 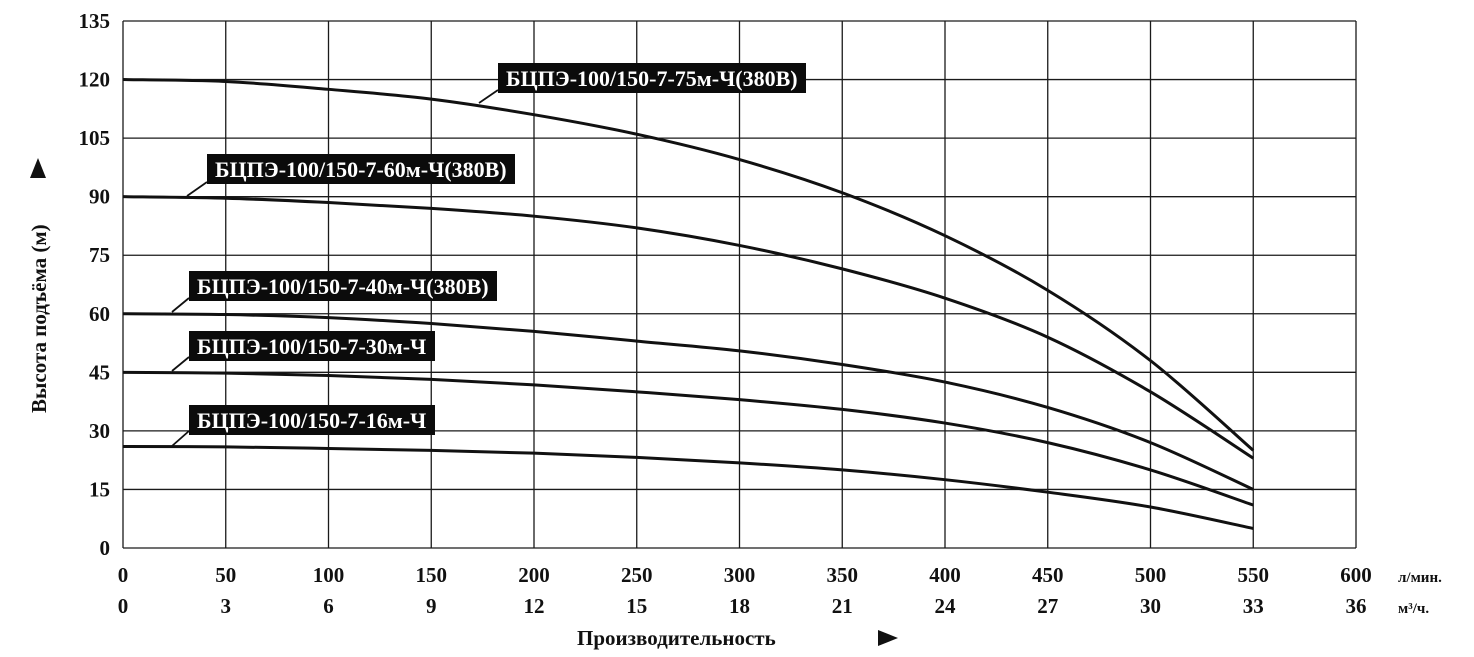 I want to click on x-axis-title: Производительность, so click(x=676, y=638).